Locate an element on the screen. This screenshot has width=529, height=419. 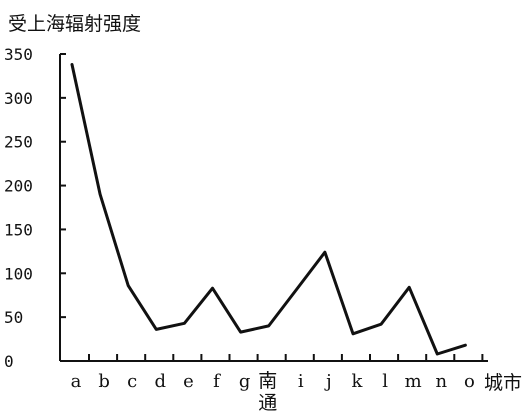
x-tick-marks is located at coordinates (286, 357).